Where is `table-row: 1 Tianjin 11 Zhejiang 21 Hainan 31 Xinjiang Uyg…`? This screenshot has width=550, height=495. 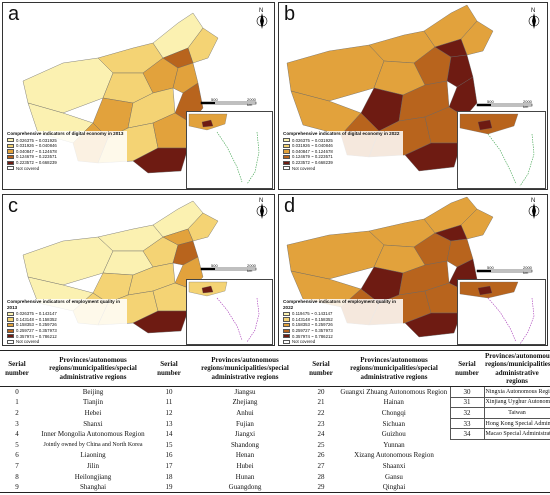 table-row: 1 Tianjin 11 Zhejiang 21 Hainan 31 Xinjiang Uyg… is located at coordinates (275, 402).